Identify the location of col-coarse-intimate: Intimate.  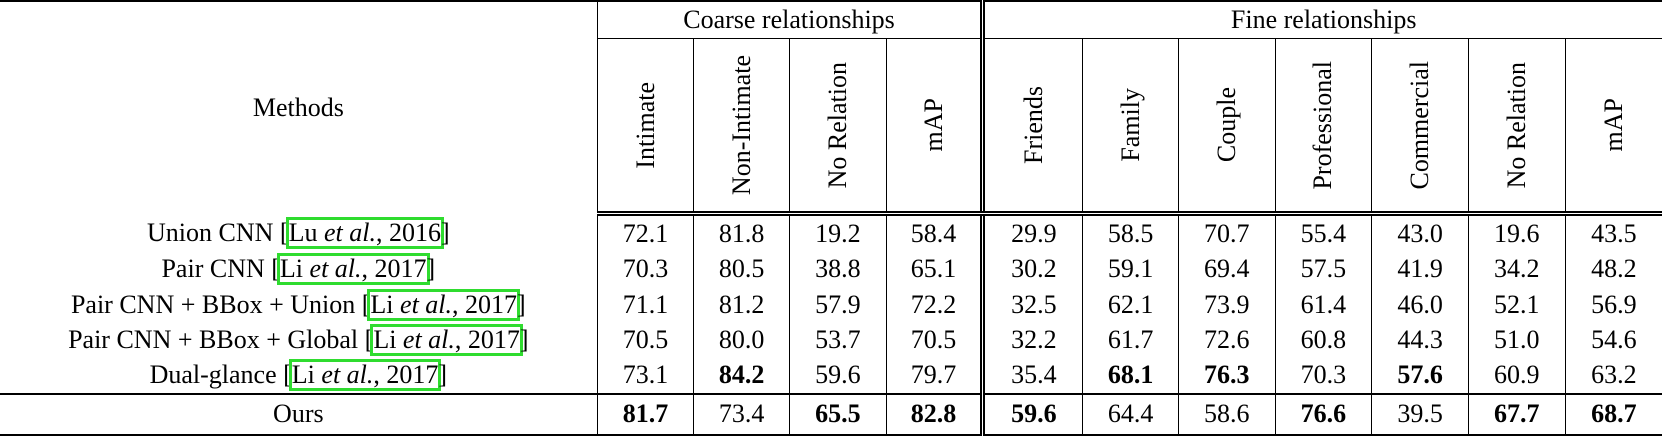
(645, 127).